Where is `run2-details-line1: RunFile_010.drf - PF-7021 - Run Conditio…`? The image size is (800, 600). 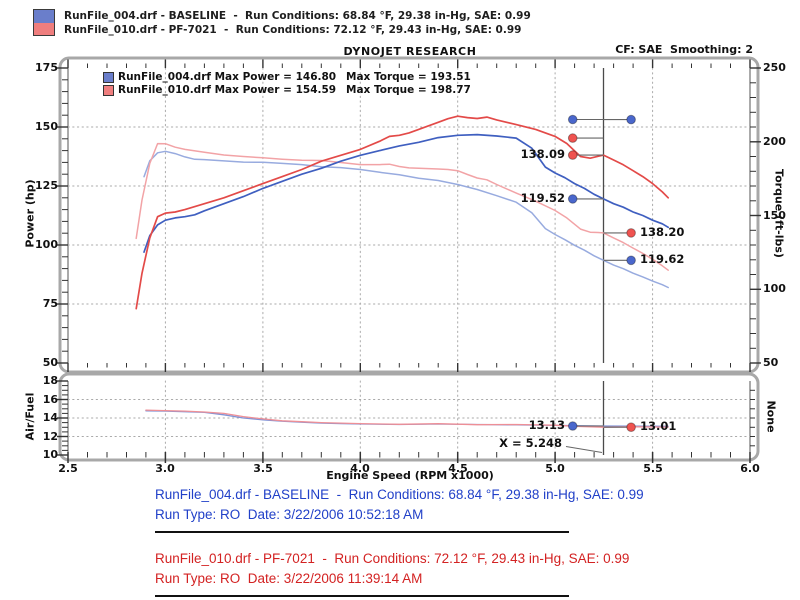
run2-details-line1: RunFile_010.drf - PF-7021 - Run Conditio… is located at coordinates (392, 558).